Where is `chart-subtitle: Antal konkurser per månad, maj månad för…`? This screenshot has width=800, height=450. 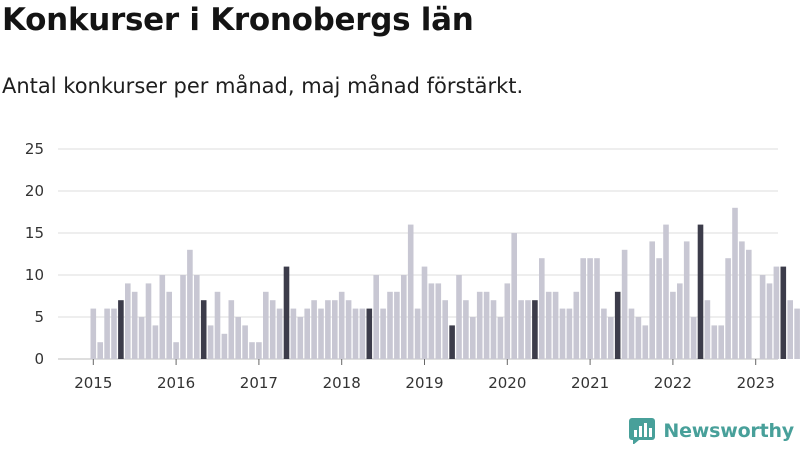 chart-subtitle: Antal konkurser per månad, maj månad för… is located at coordinates (263, 86).